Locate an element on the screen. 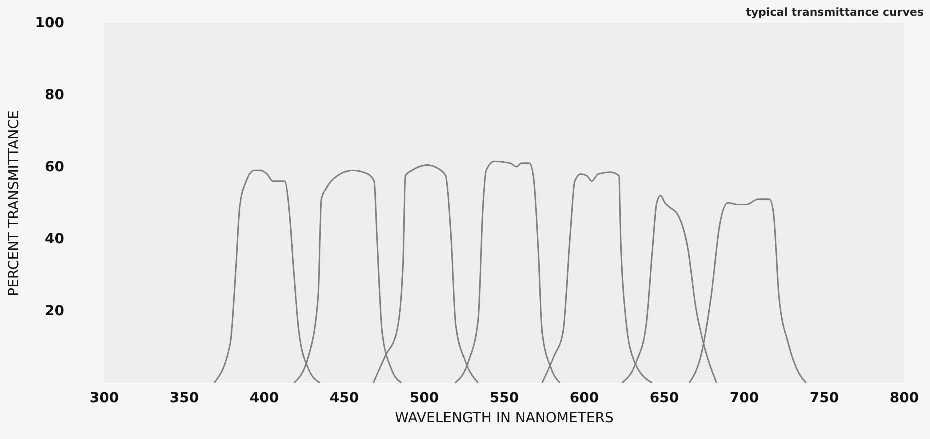 This screenshot has width=930, height=439. y-tick-label: 40 is located at coordinates (55, 240).